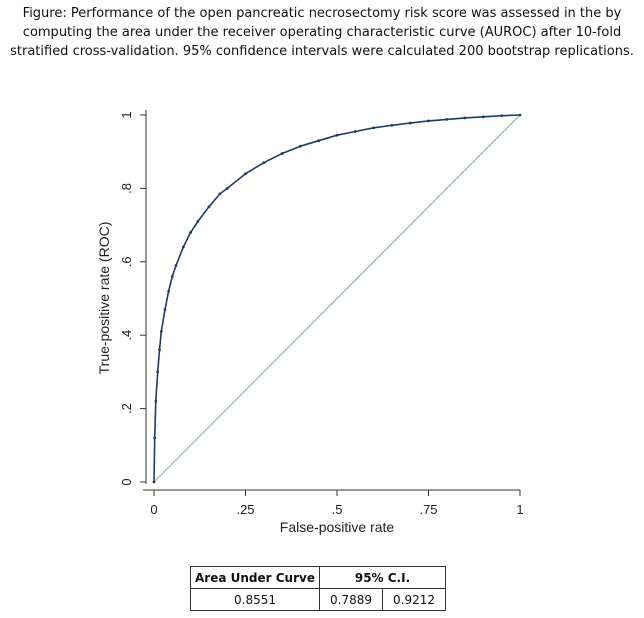 Image resolution: width=644 pixels, height=618 pixels. Describe the element at coordinates (126, 114) in the screenshot. I see `y-tick-label: 1` at that location.